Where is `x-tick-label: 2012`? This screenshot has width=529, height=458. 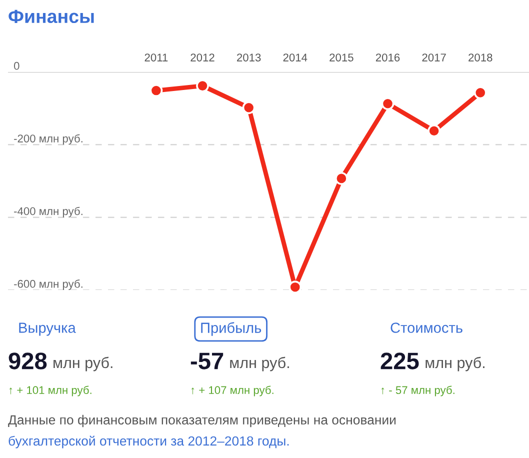 x-tick-label: 2012 is located at coordinates (202, 58).